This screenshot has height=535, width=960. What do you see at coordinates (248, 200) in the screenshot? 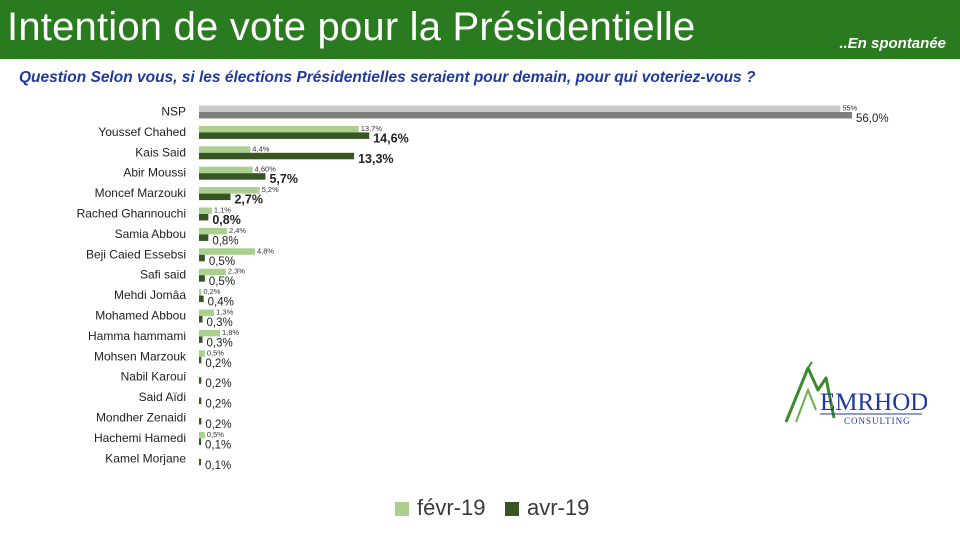
I see `data-label-apr: 2,7%` at bounding box center [248, 200].